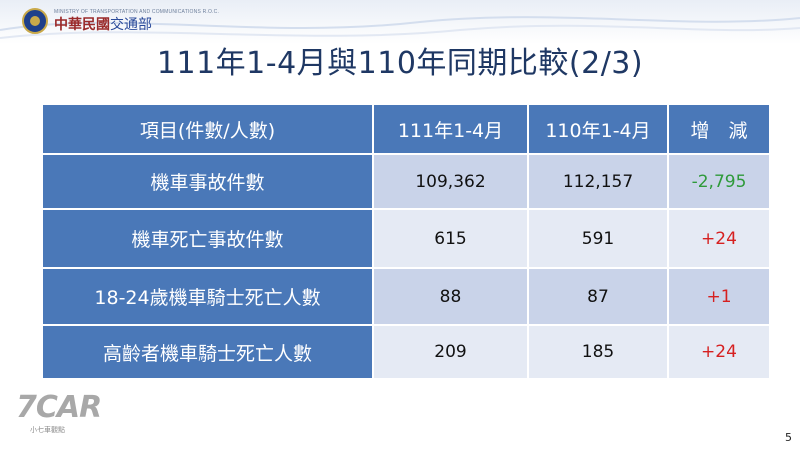 The width and height of the screenshot is (800, 450). What do you see at coordinates (598, 352) in the screenshot?
I see `row-110-value: 185` at bounding box center [598, 352].